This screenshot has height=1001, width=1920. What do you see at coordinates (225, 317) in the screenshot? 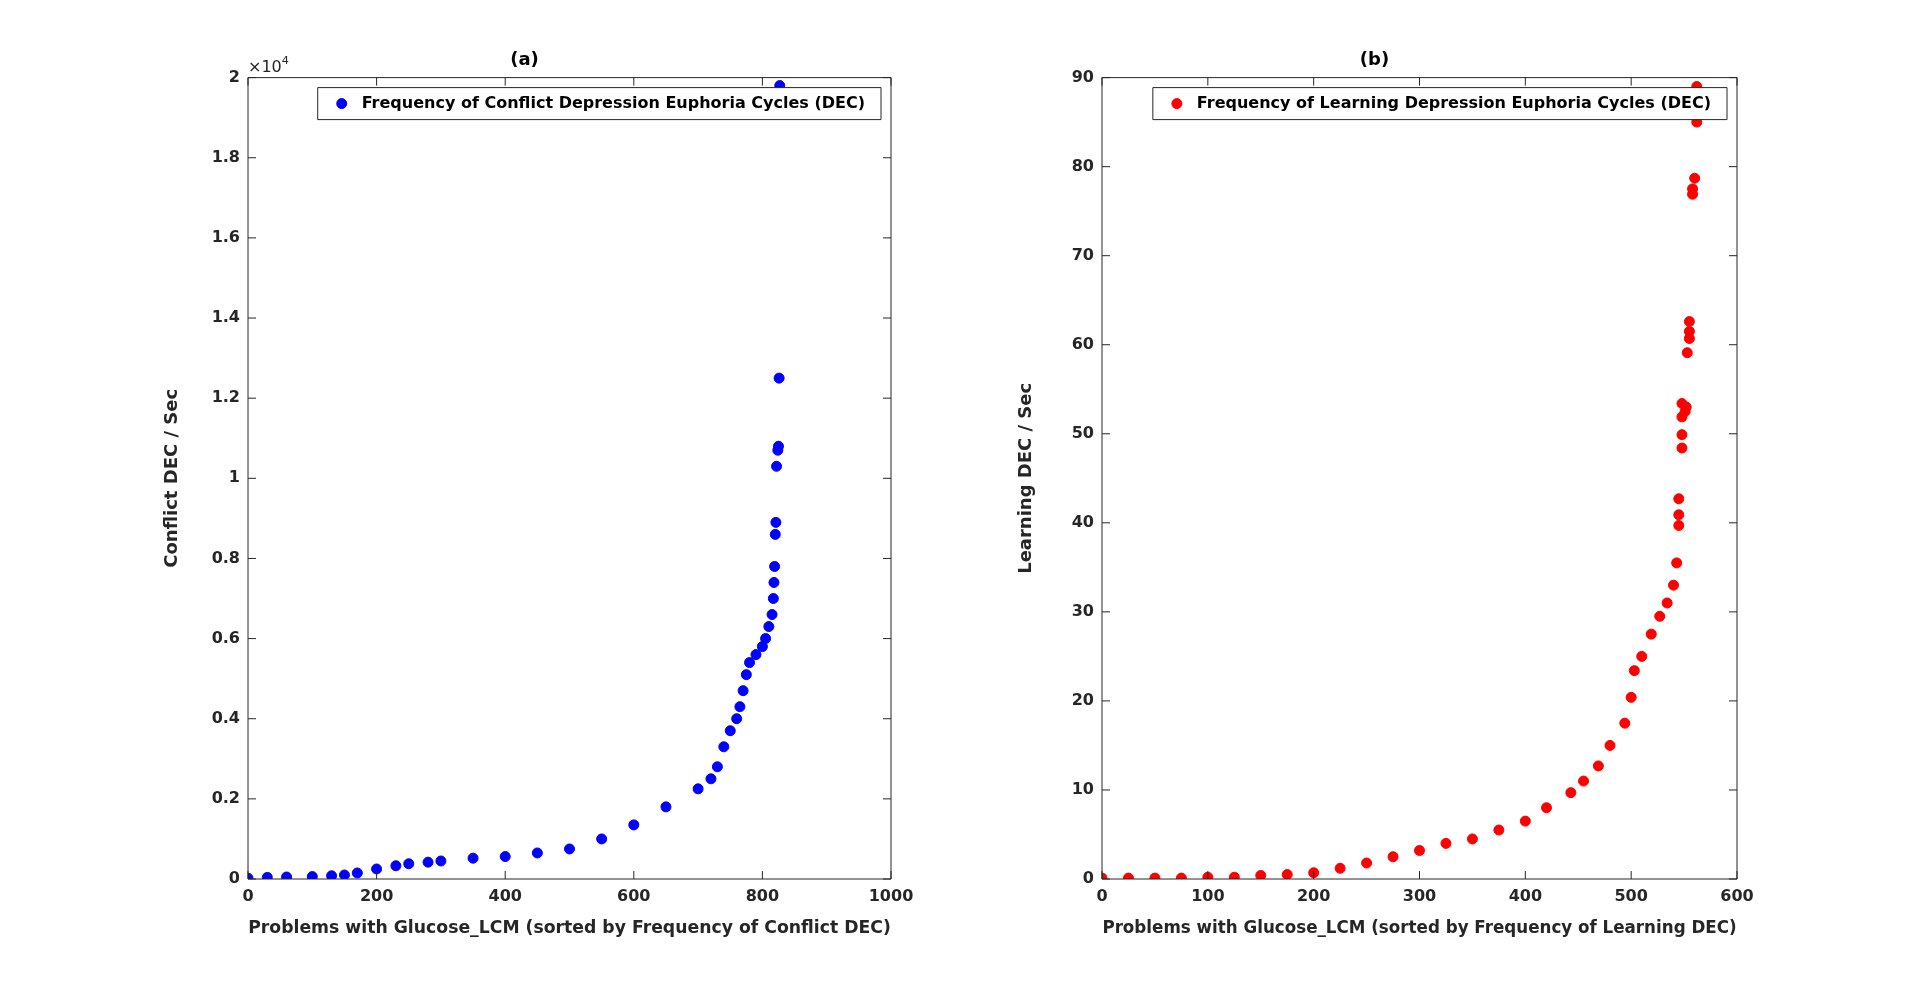
I see `y-tick-label: 1.4` at bounding box center [225, 317].